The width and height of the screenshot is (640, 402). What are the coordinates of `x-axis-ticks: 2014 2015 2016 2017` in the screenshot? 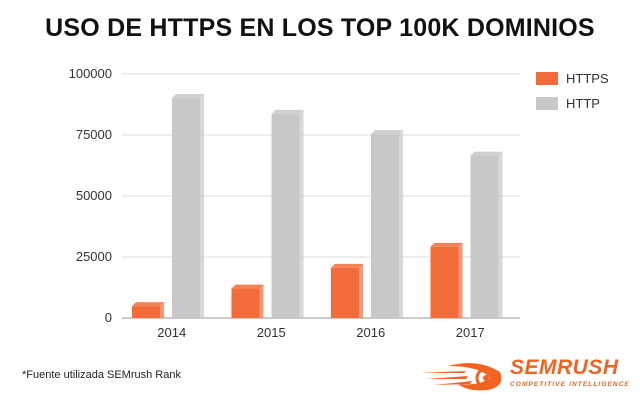 It's located at (320, 332).